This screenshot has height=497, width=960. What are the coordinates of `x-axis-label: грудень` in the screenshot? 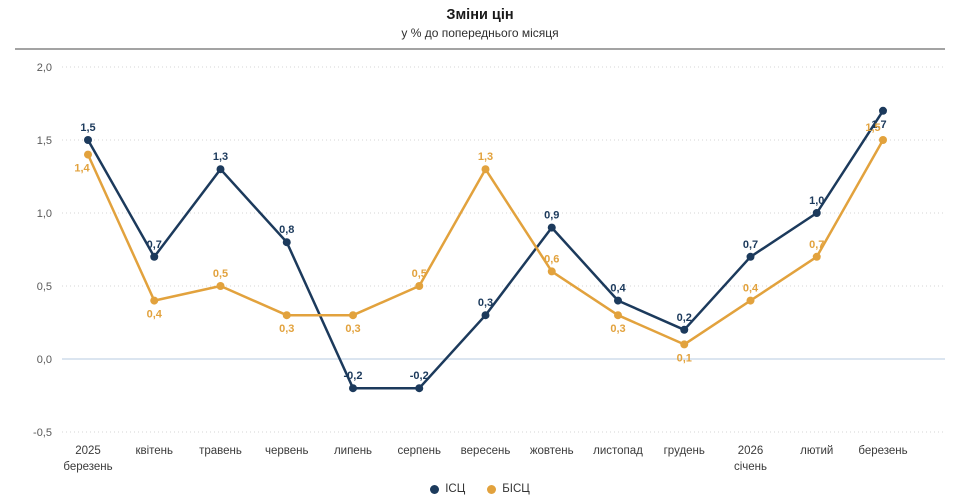 It's located at (684, 451).